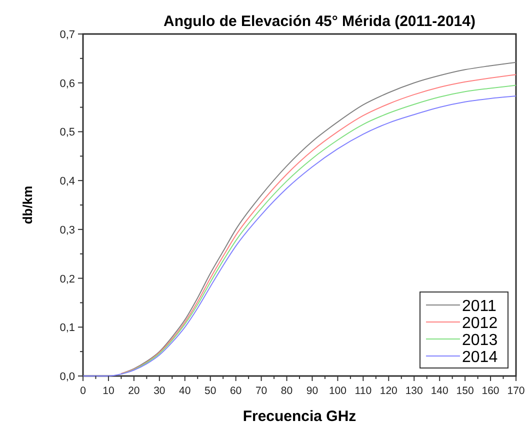  What do you see at coordinates (83, 391) in the screenshot?
I see `x-tick-label: 0` at bounding box center [83, 391].